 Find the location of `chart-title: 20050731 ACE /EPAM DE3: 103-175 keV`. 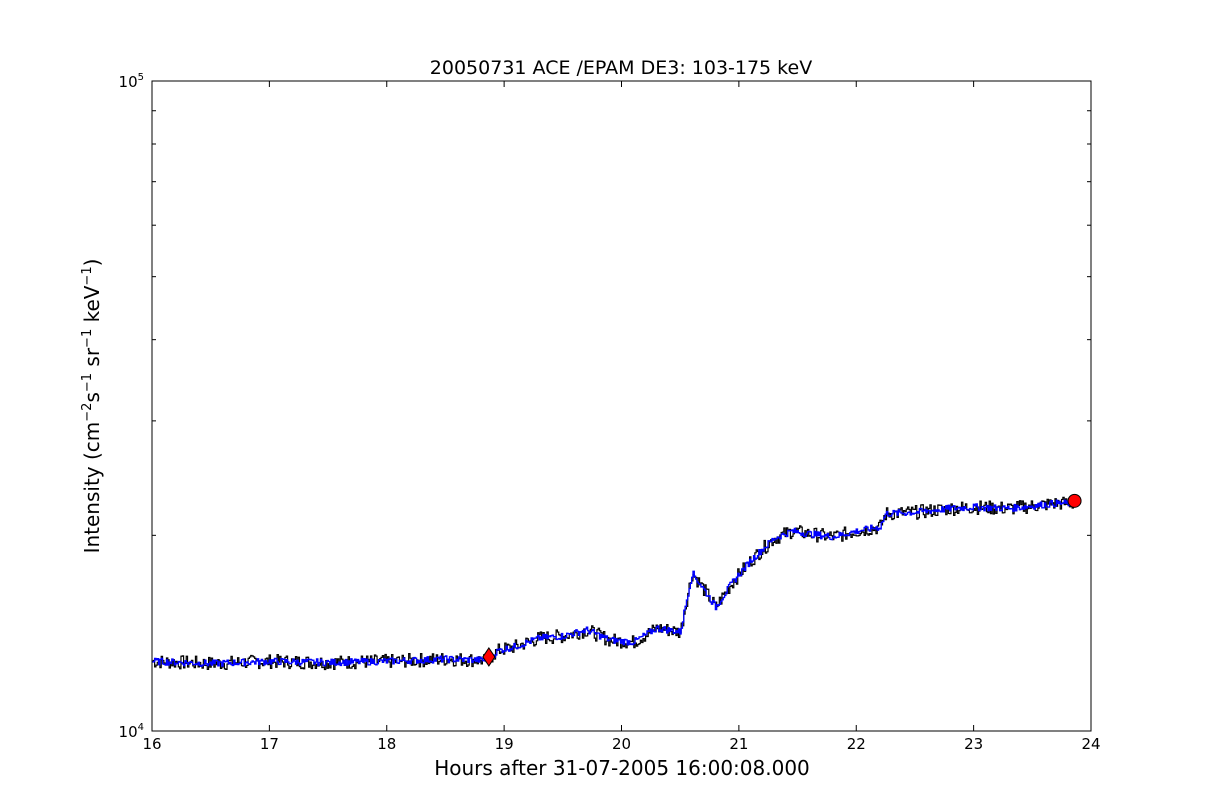

chart-title: 20050731 ACE /EPAM DE3: 103-175 keV is located at coordinates (621, 68).